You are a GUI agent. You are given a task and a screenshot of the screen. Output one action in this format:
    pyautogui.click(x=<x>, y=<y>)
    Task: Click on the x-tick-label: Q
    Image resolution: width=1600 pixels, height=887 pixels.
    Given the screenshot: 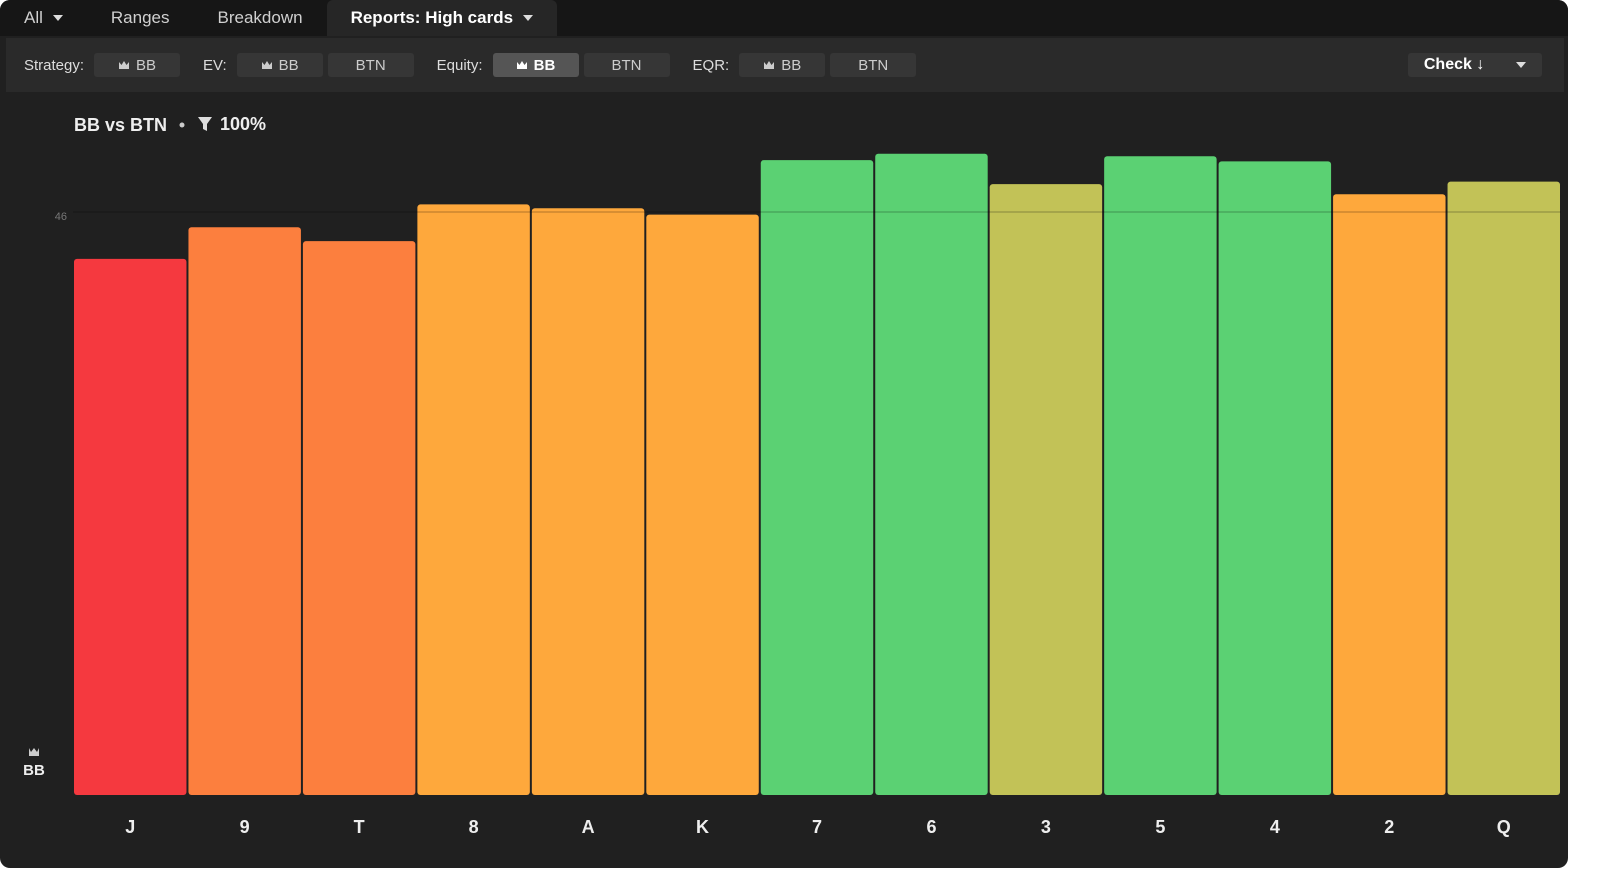 What is the action you would take?
    pyautogui.click(x=1504, y=827)
    